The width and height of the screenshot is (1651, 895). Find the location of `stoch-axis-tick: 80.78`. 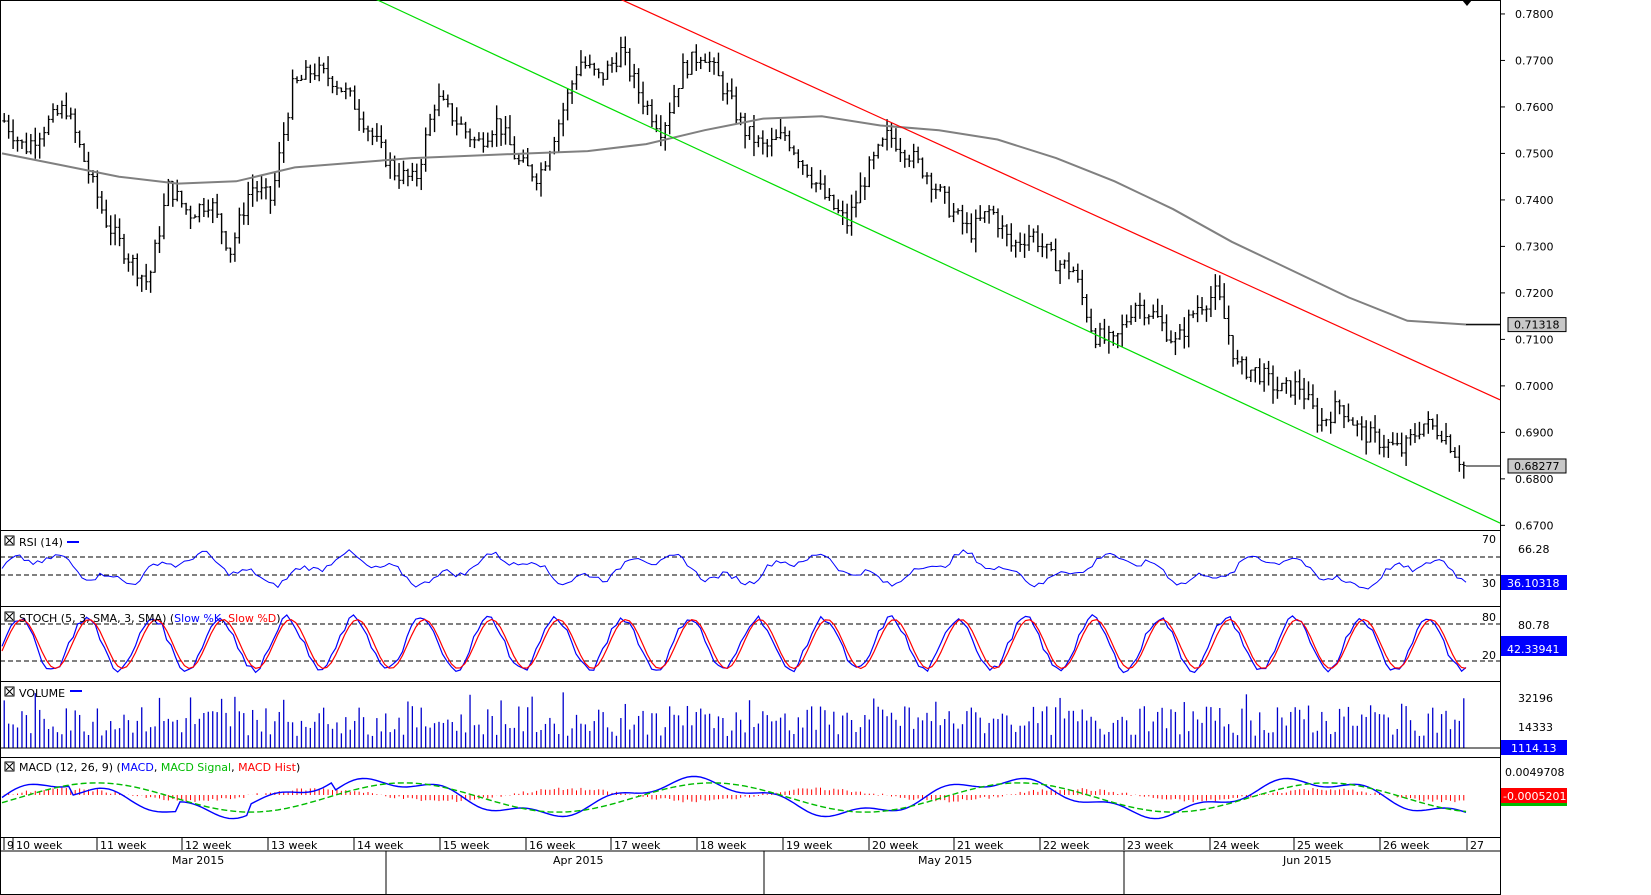

stoch-axis-tick: 80.78 is located at coordinates (1534, 625).